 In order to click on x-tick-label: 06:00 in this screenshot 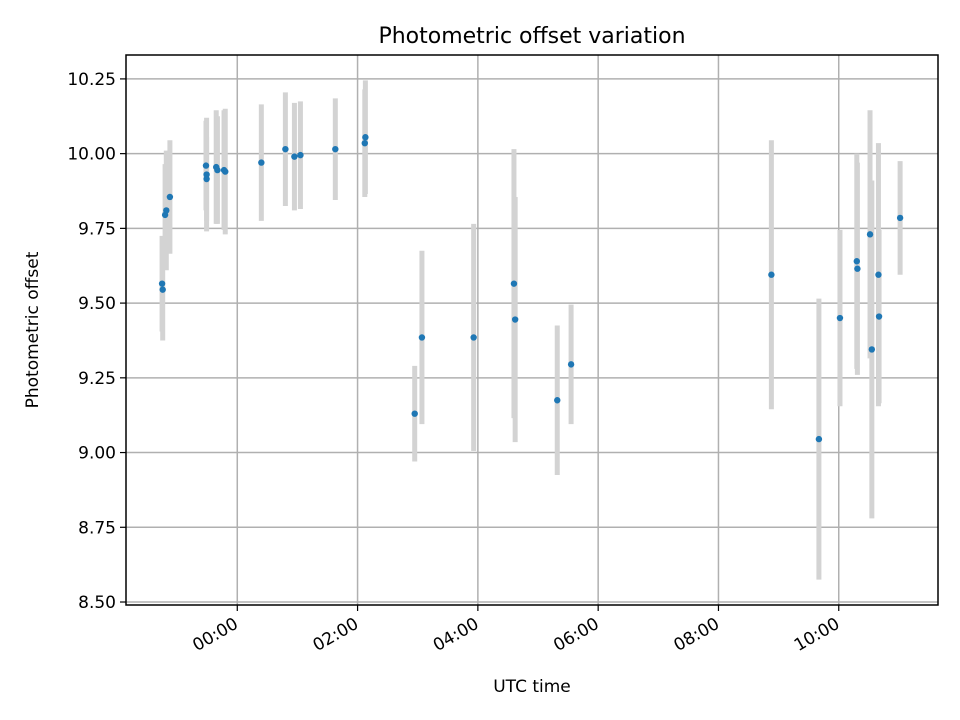, I will do `click(576, 635)`.